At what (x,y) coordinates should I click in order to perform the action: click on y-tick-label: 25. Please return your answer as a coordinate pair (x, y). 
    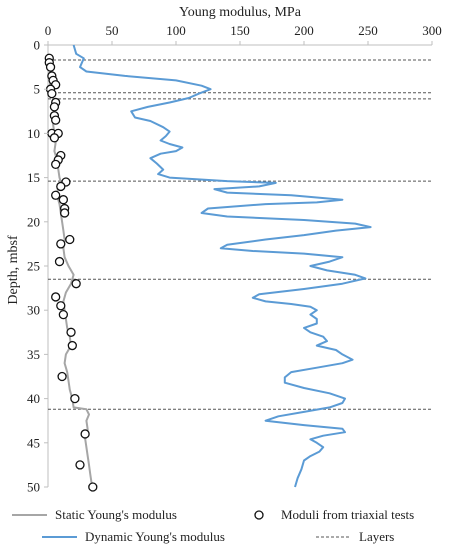
    Looking at the image, I should click on (33, 266).